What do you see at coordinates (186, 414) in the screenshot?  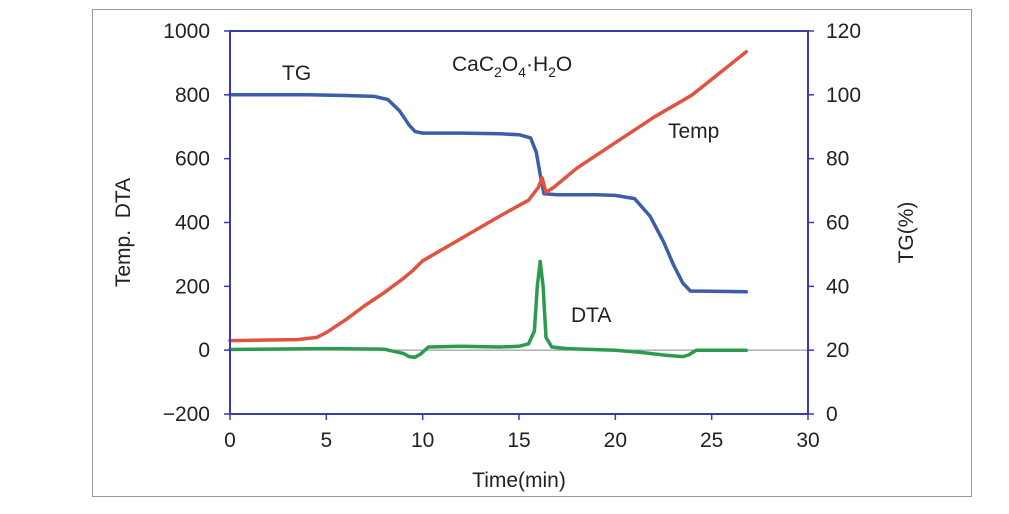 I see `y-left-tick-label: −200` at bounding box center [186, 414].